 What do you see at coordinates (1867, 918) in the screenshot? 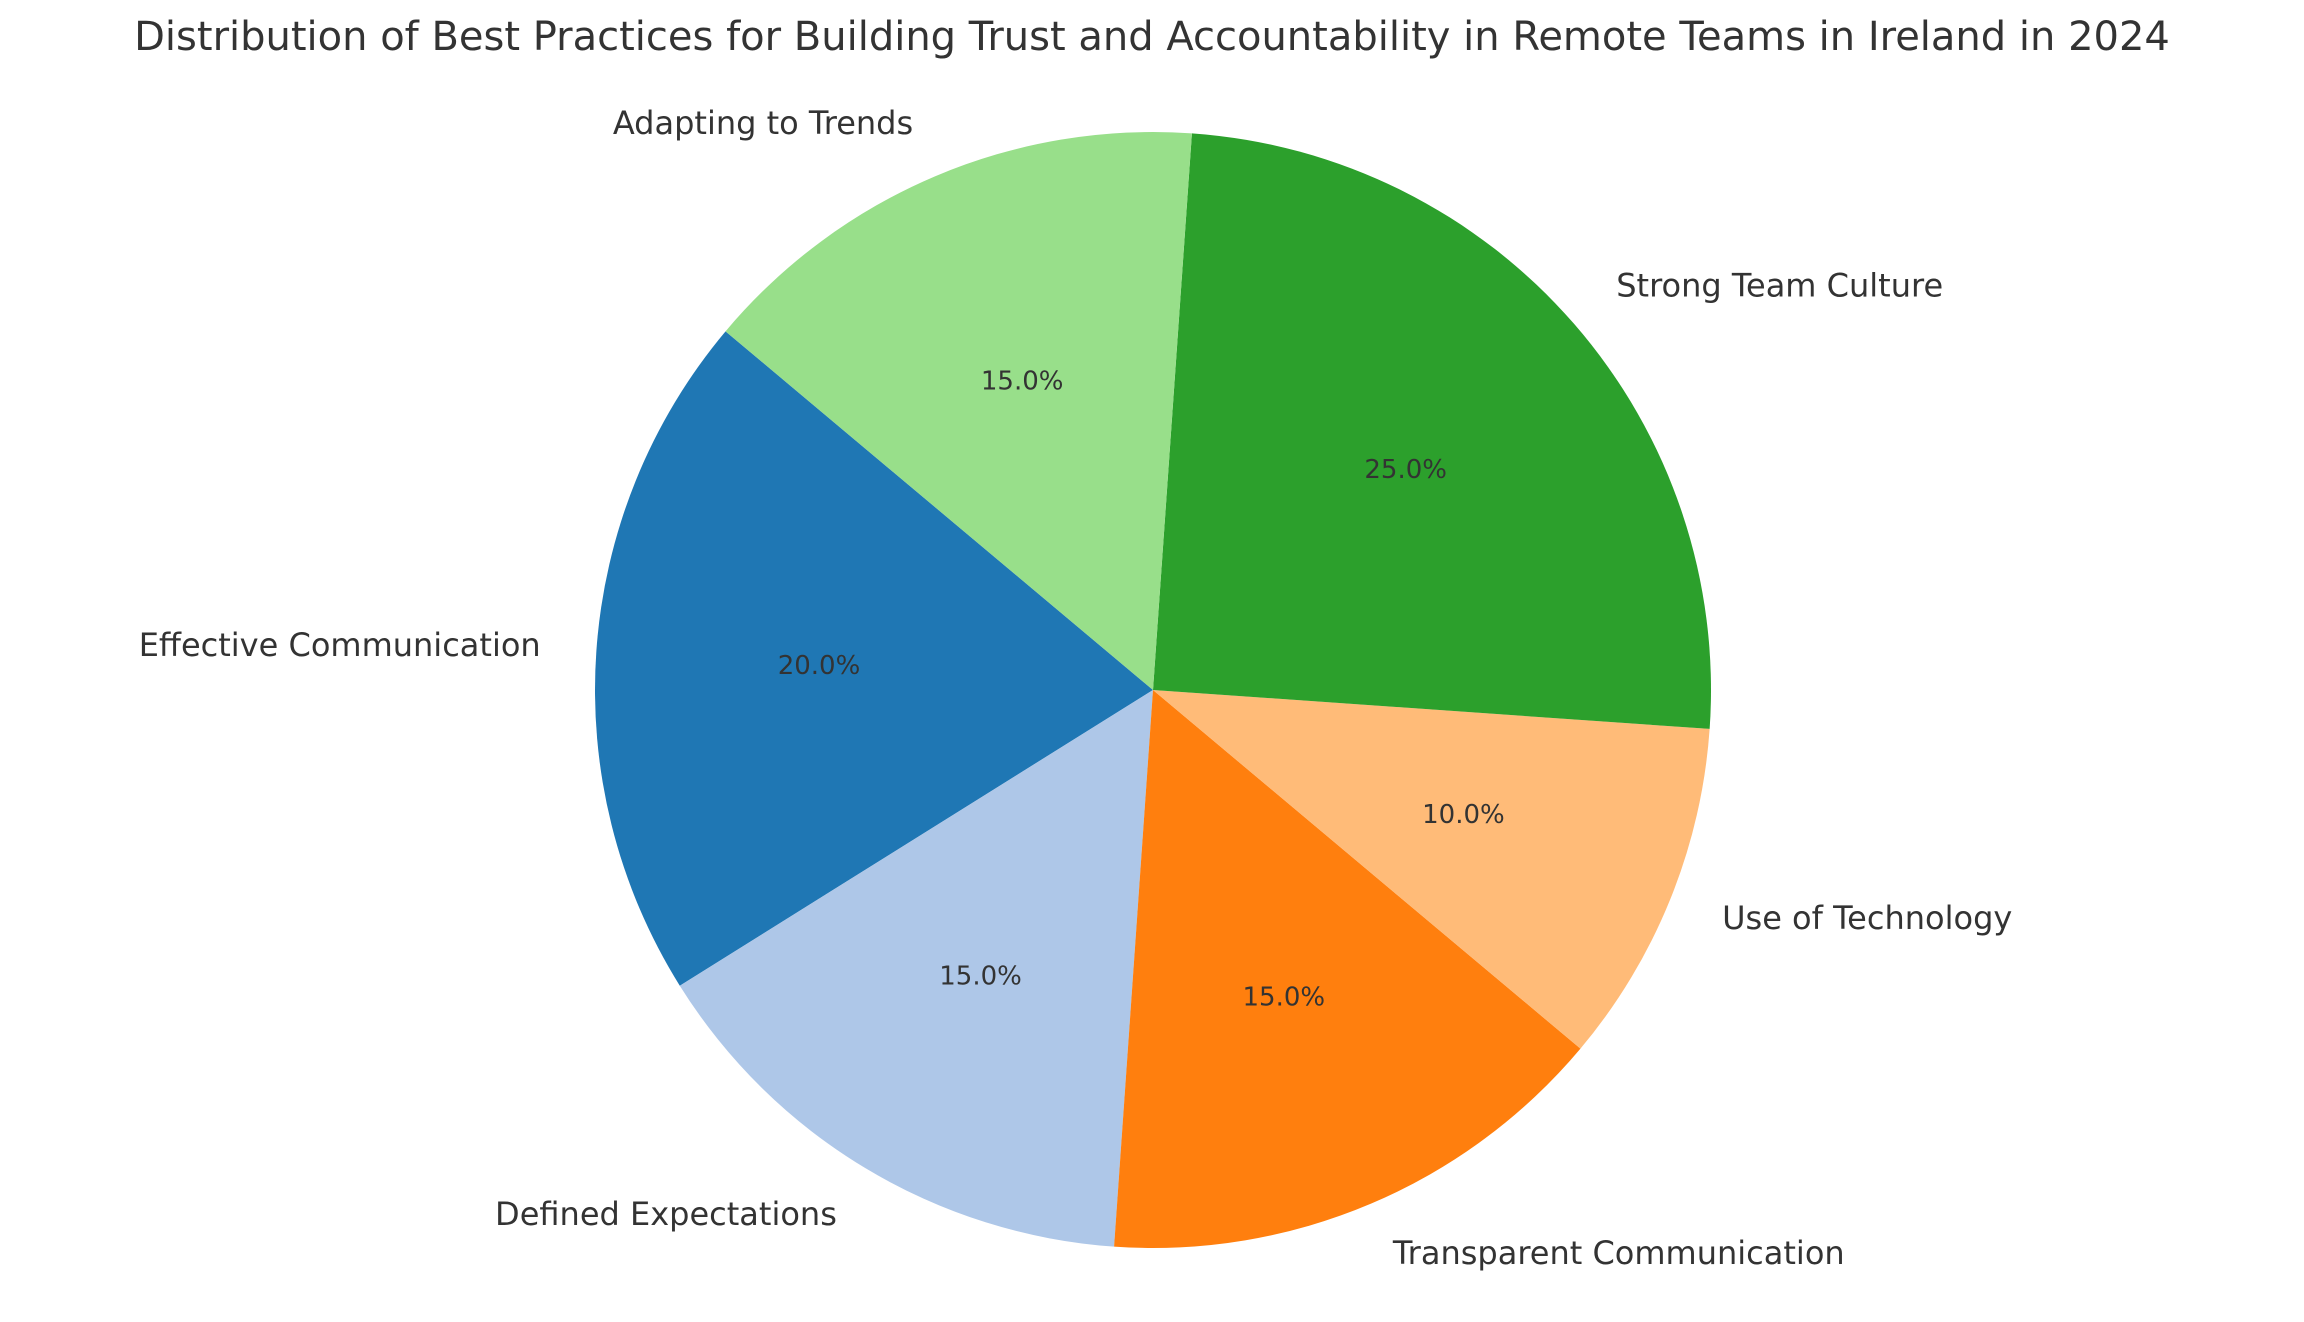
I see `slice-label: Use of Technology` at bounding box center [1867, 918].